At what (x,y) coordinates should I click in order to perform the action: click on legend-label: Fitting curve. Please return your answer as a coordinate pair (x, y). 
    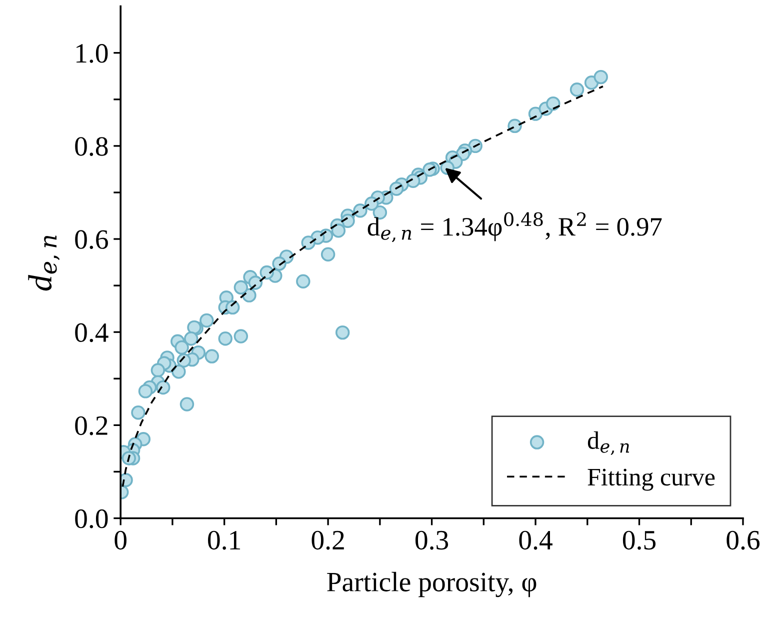
    Looking at the image, I should click on (651, 479).